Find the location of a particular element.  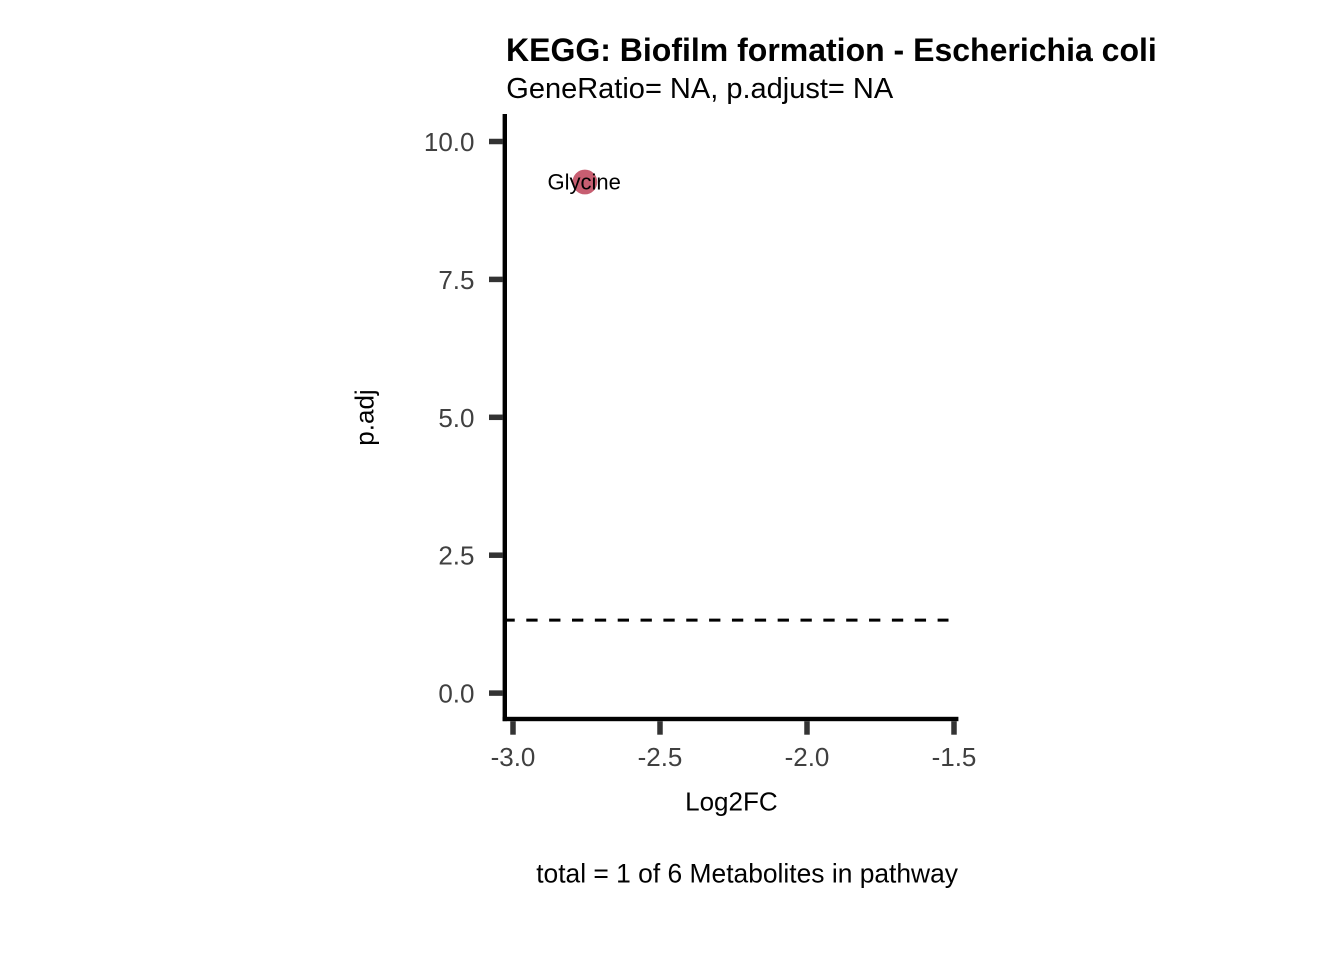

svg-text: -1.5 is located at coordinates (954, 757).